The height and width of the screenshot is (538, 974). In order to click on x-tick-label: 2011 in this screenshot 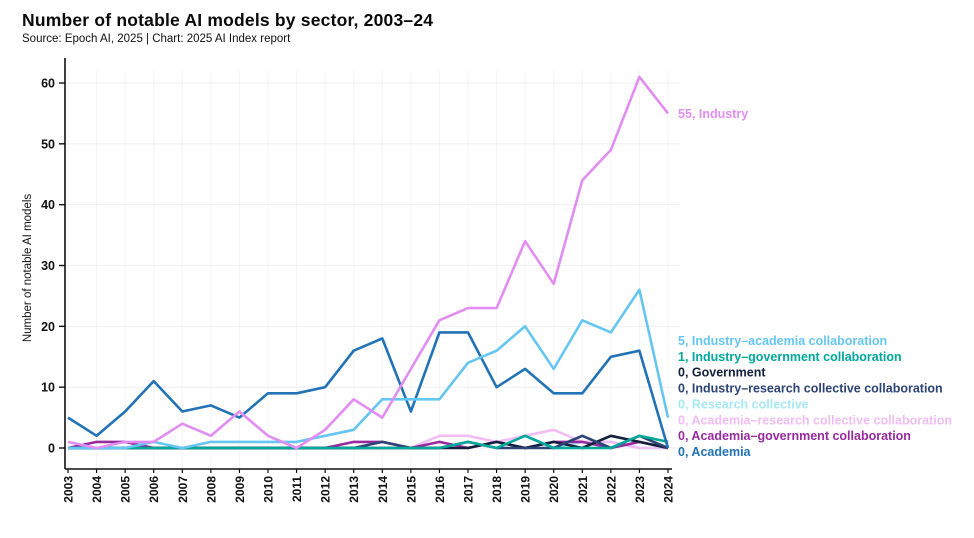, I will do `click(297, 489)`.